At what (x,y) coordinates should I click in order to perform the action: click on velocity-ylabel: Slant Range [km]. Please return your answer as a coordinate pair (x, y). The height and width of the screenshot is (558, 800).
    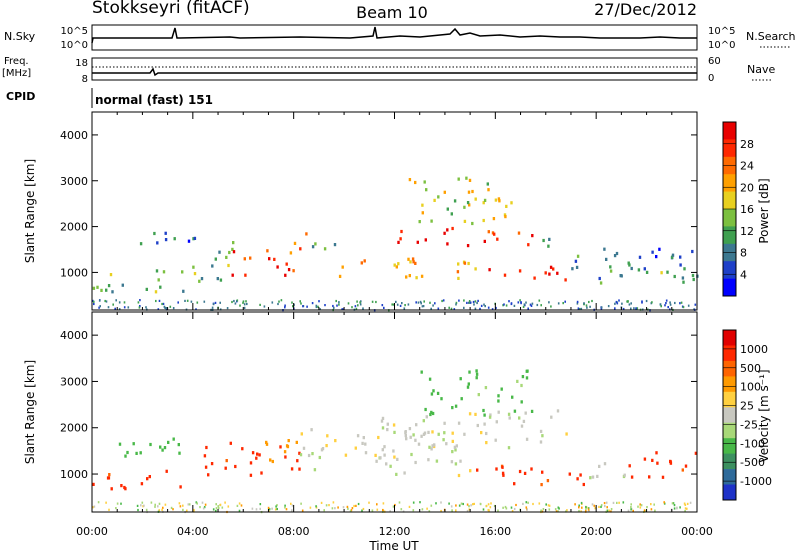
    Looking at the image, I should click on (30, 412).